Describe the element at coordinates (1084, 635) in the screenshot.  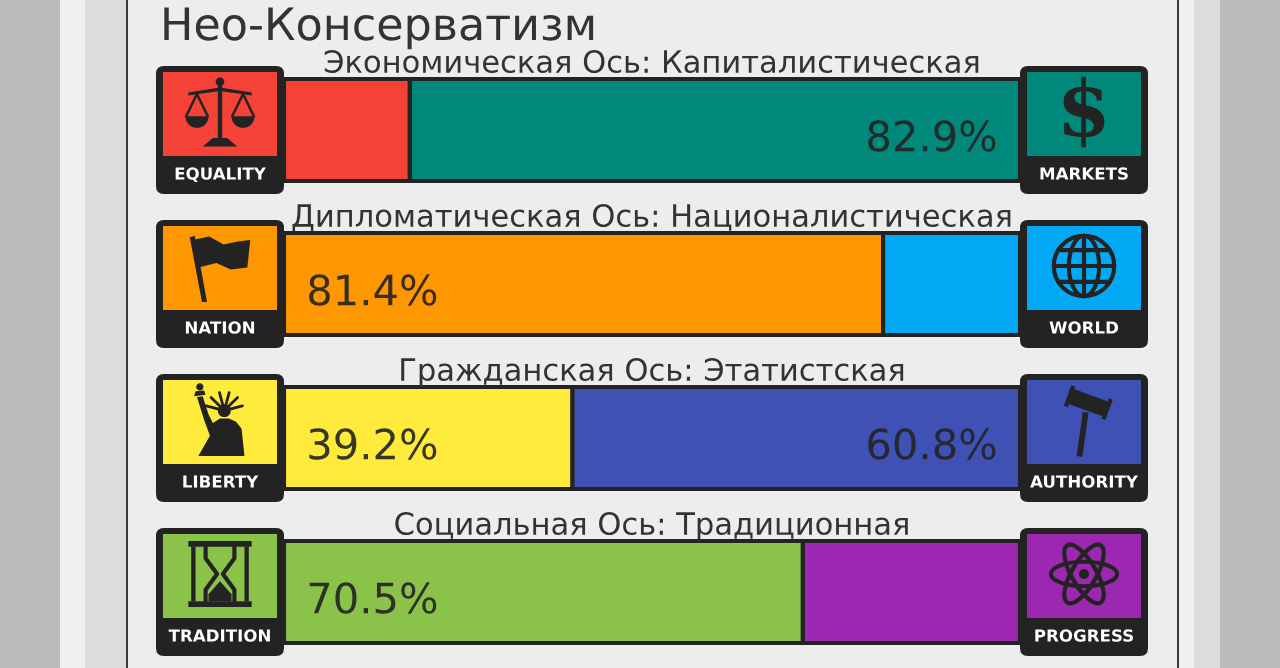
I see `series-label: PROGRESS` at that location.